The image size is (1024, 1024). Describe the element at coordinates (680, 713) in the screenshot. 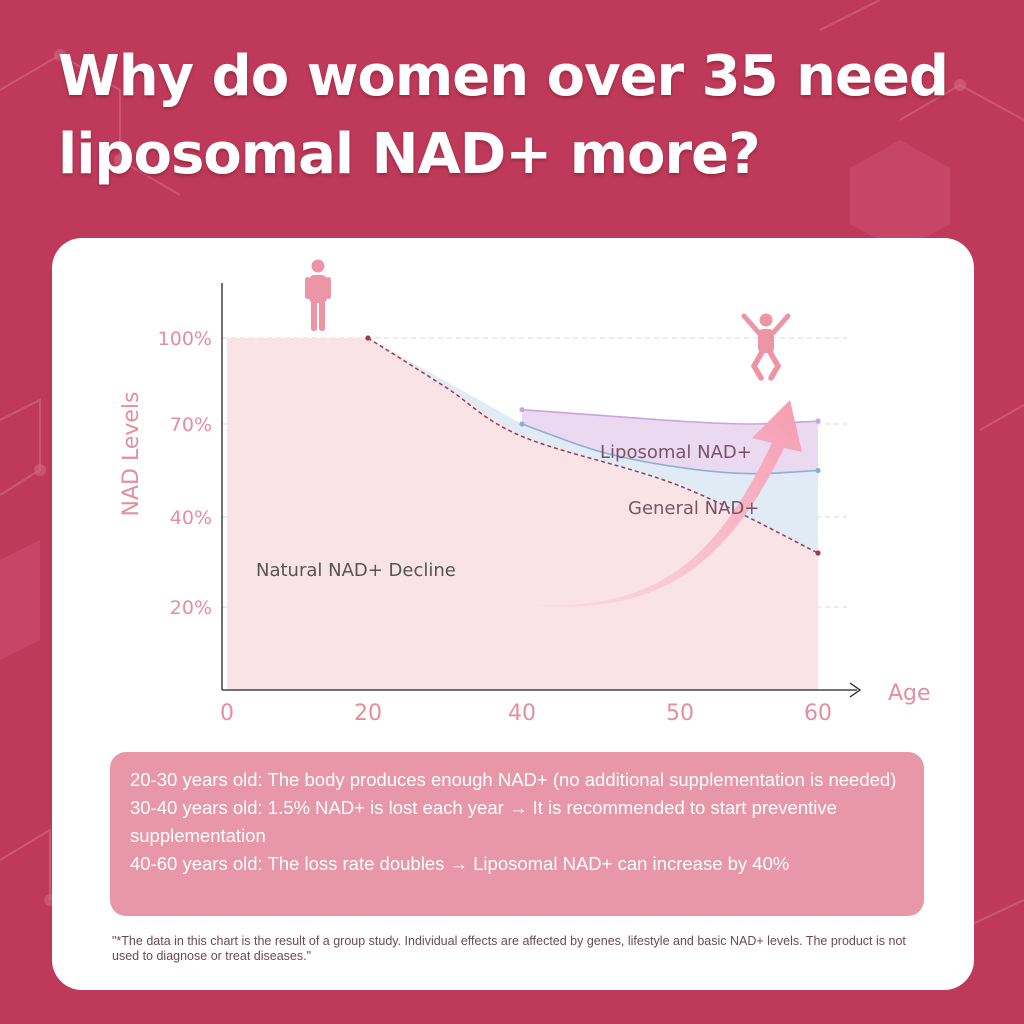

I see `x-tick-label-50: 50` at that location.